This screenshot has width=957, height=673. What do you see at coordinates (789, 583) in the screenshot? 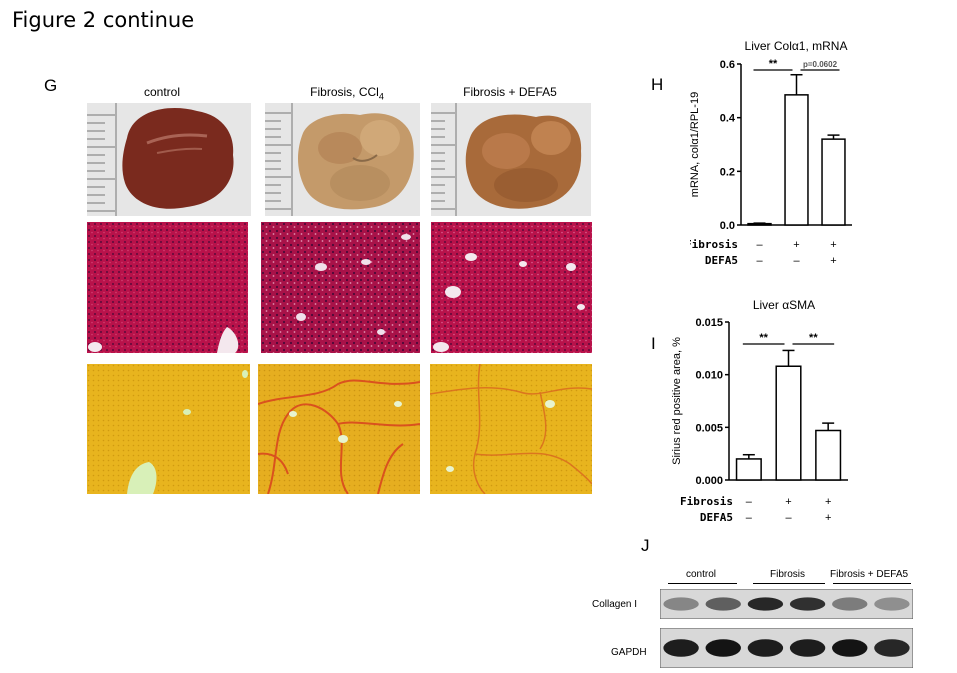
I see `blot-group-line-fibrosis` at bounding box center [789, 583].